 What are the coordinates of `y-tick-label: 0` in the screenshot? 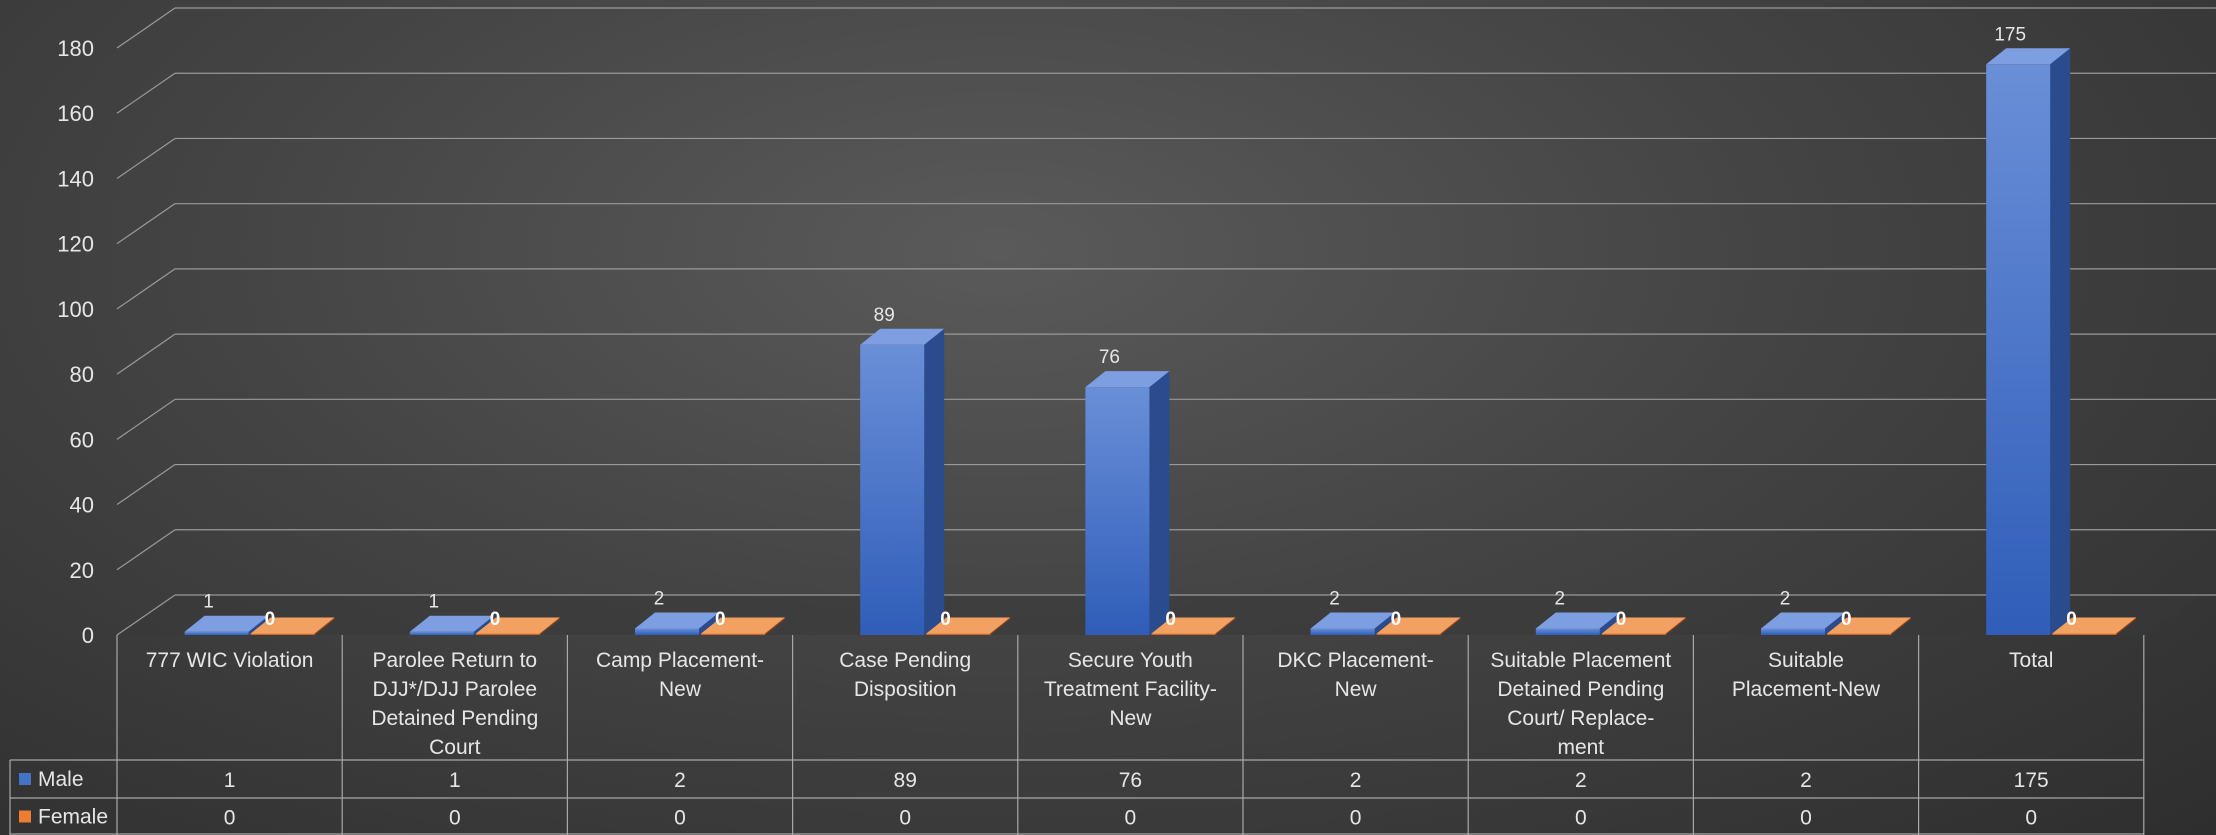 It's located at (88, 635).